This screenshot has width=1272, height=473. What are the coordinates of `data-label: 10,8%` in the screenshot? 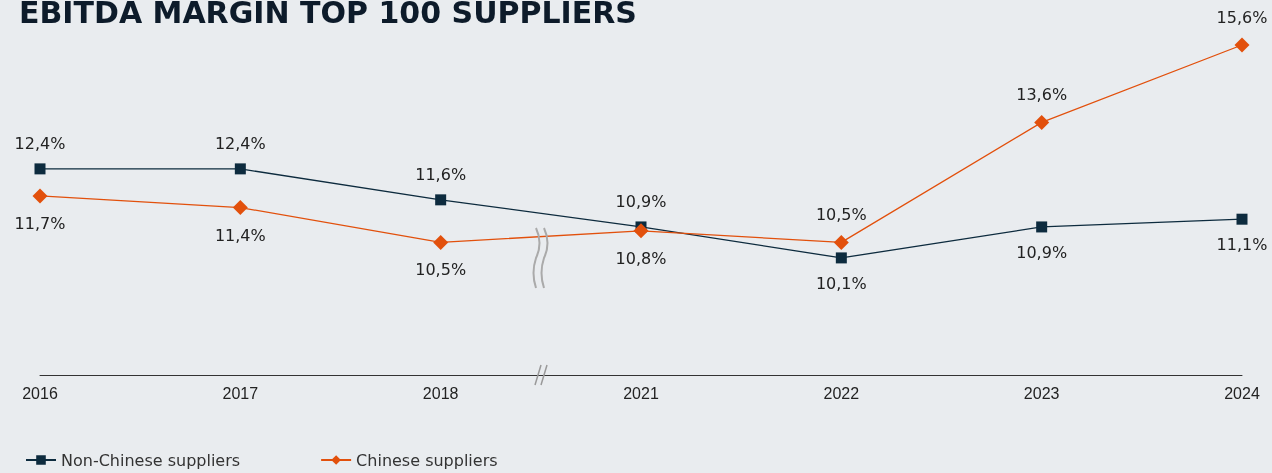 It's located at (641, 258).